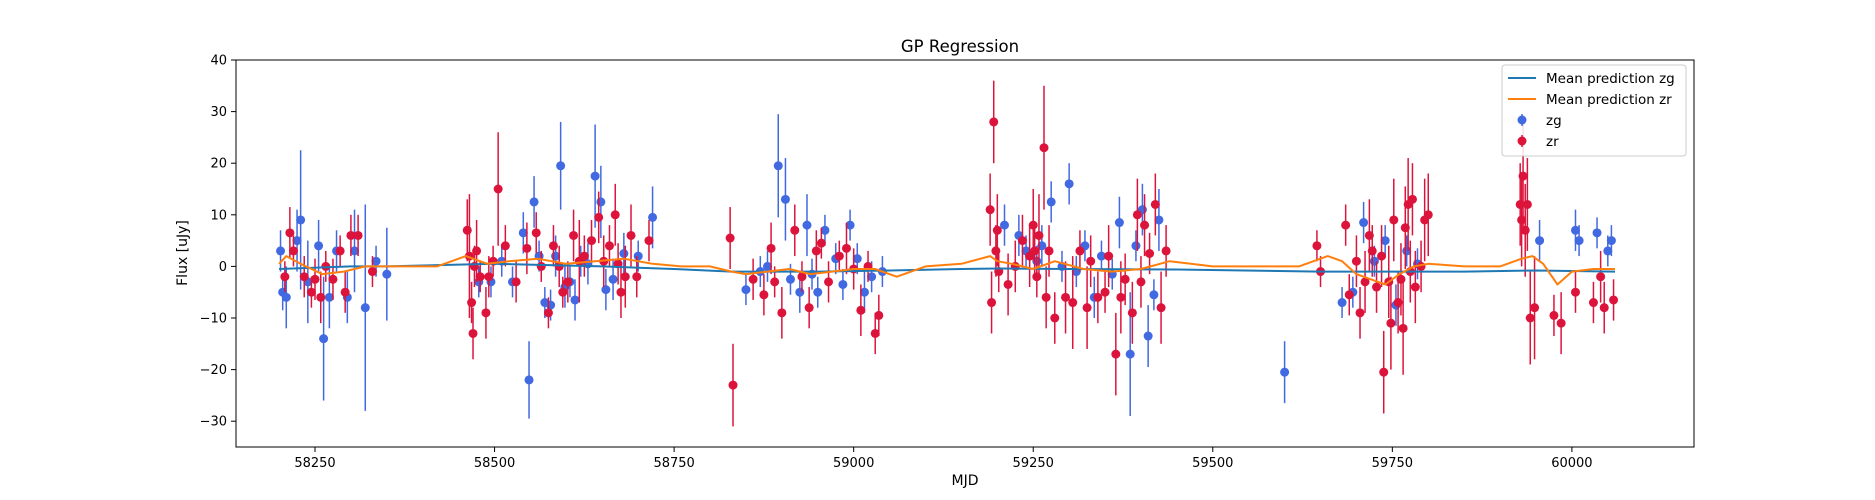  Describe the element at coordinates (218, 61) in the screenshot. I see `y-tick-label: 40` at that location.